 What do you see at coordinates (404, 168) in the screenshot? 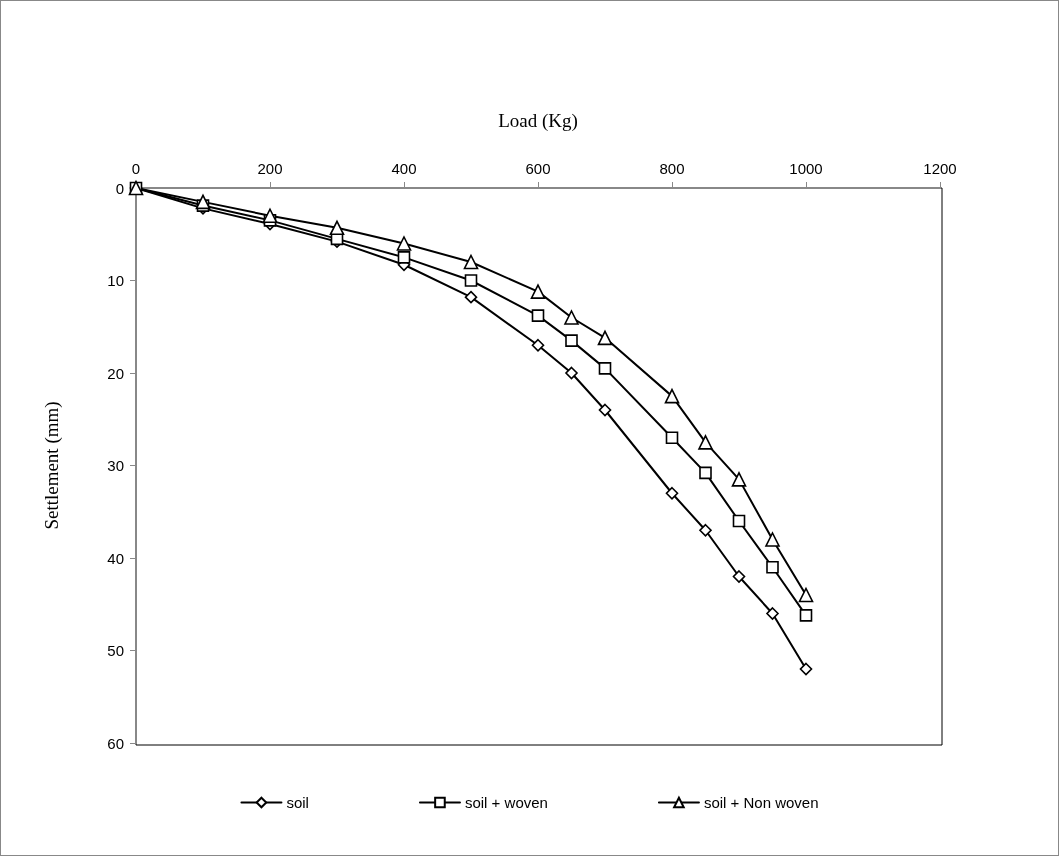
I see `x-tick-label: 400` at bounding box center [404, 168].